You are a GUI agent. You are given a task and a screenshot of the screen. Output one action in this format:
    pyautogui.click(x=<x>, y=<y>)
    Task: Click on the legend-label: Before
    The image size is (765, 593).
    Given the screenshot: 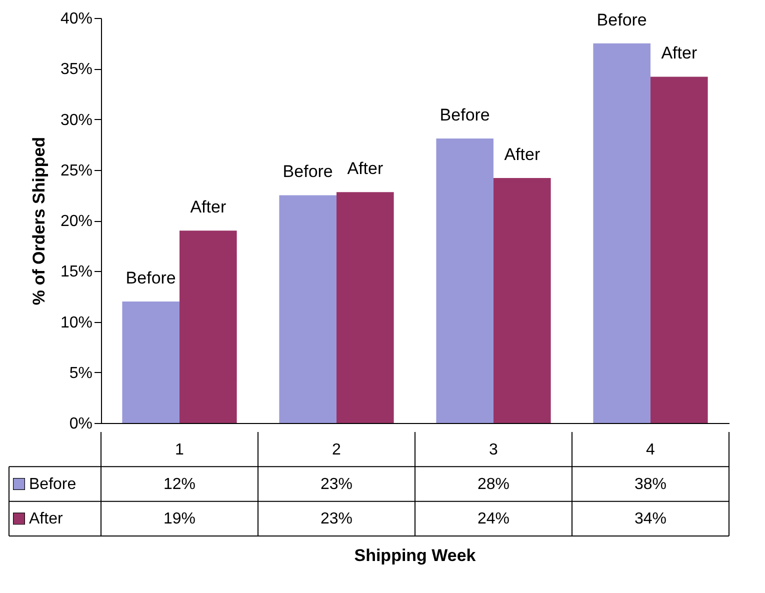 What is the action you would take?
    pyautogui.click(x=52, y=484)
    